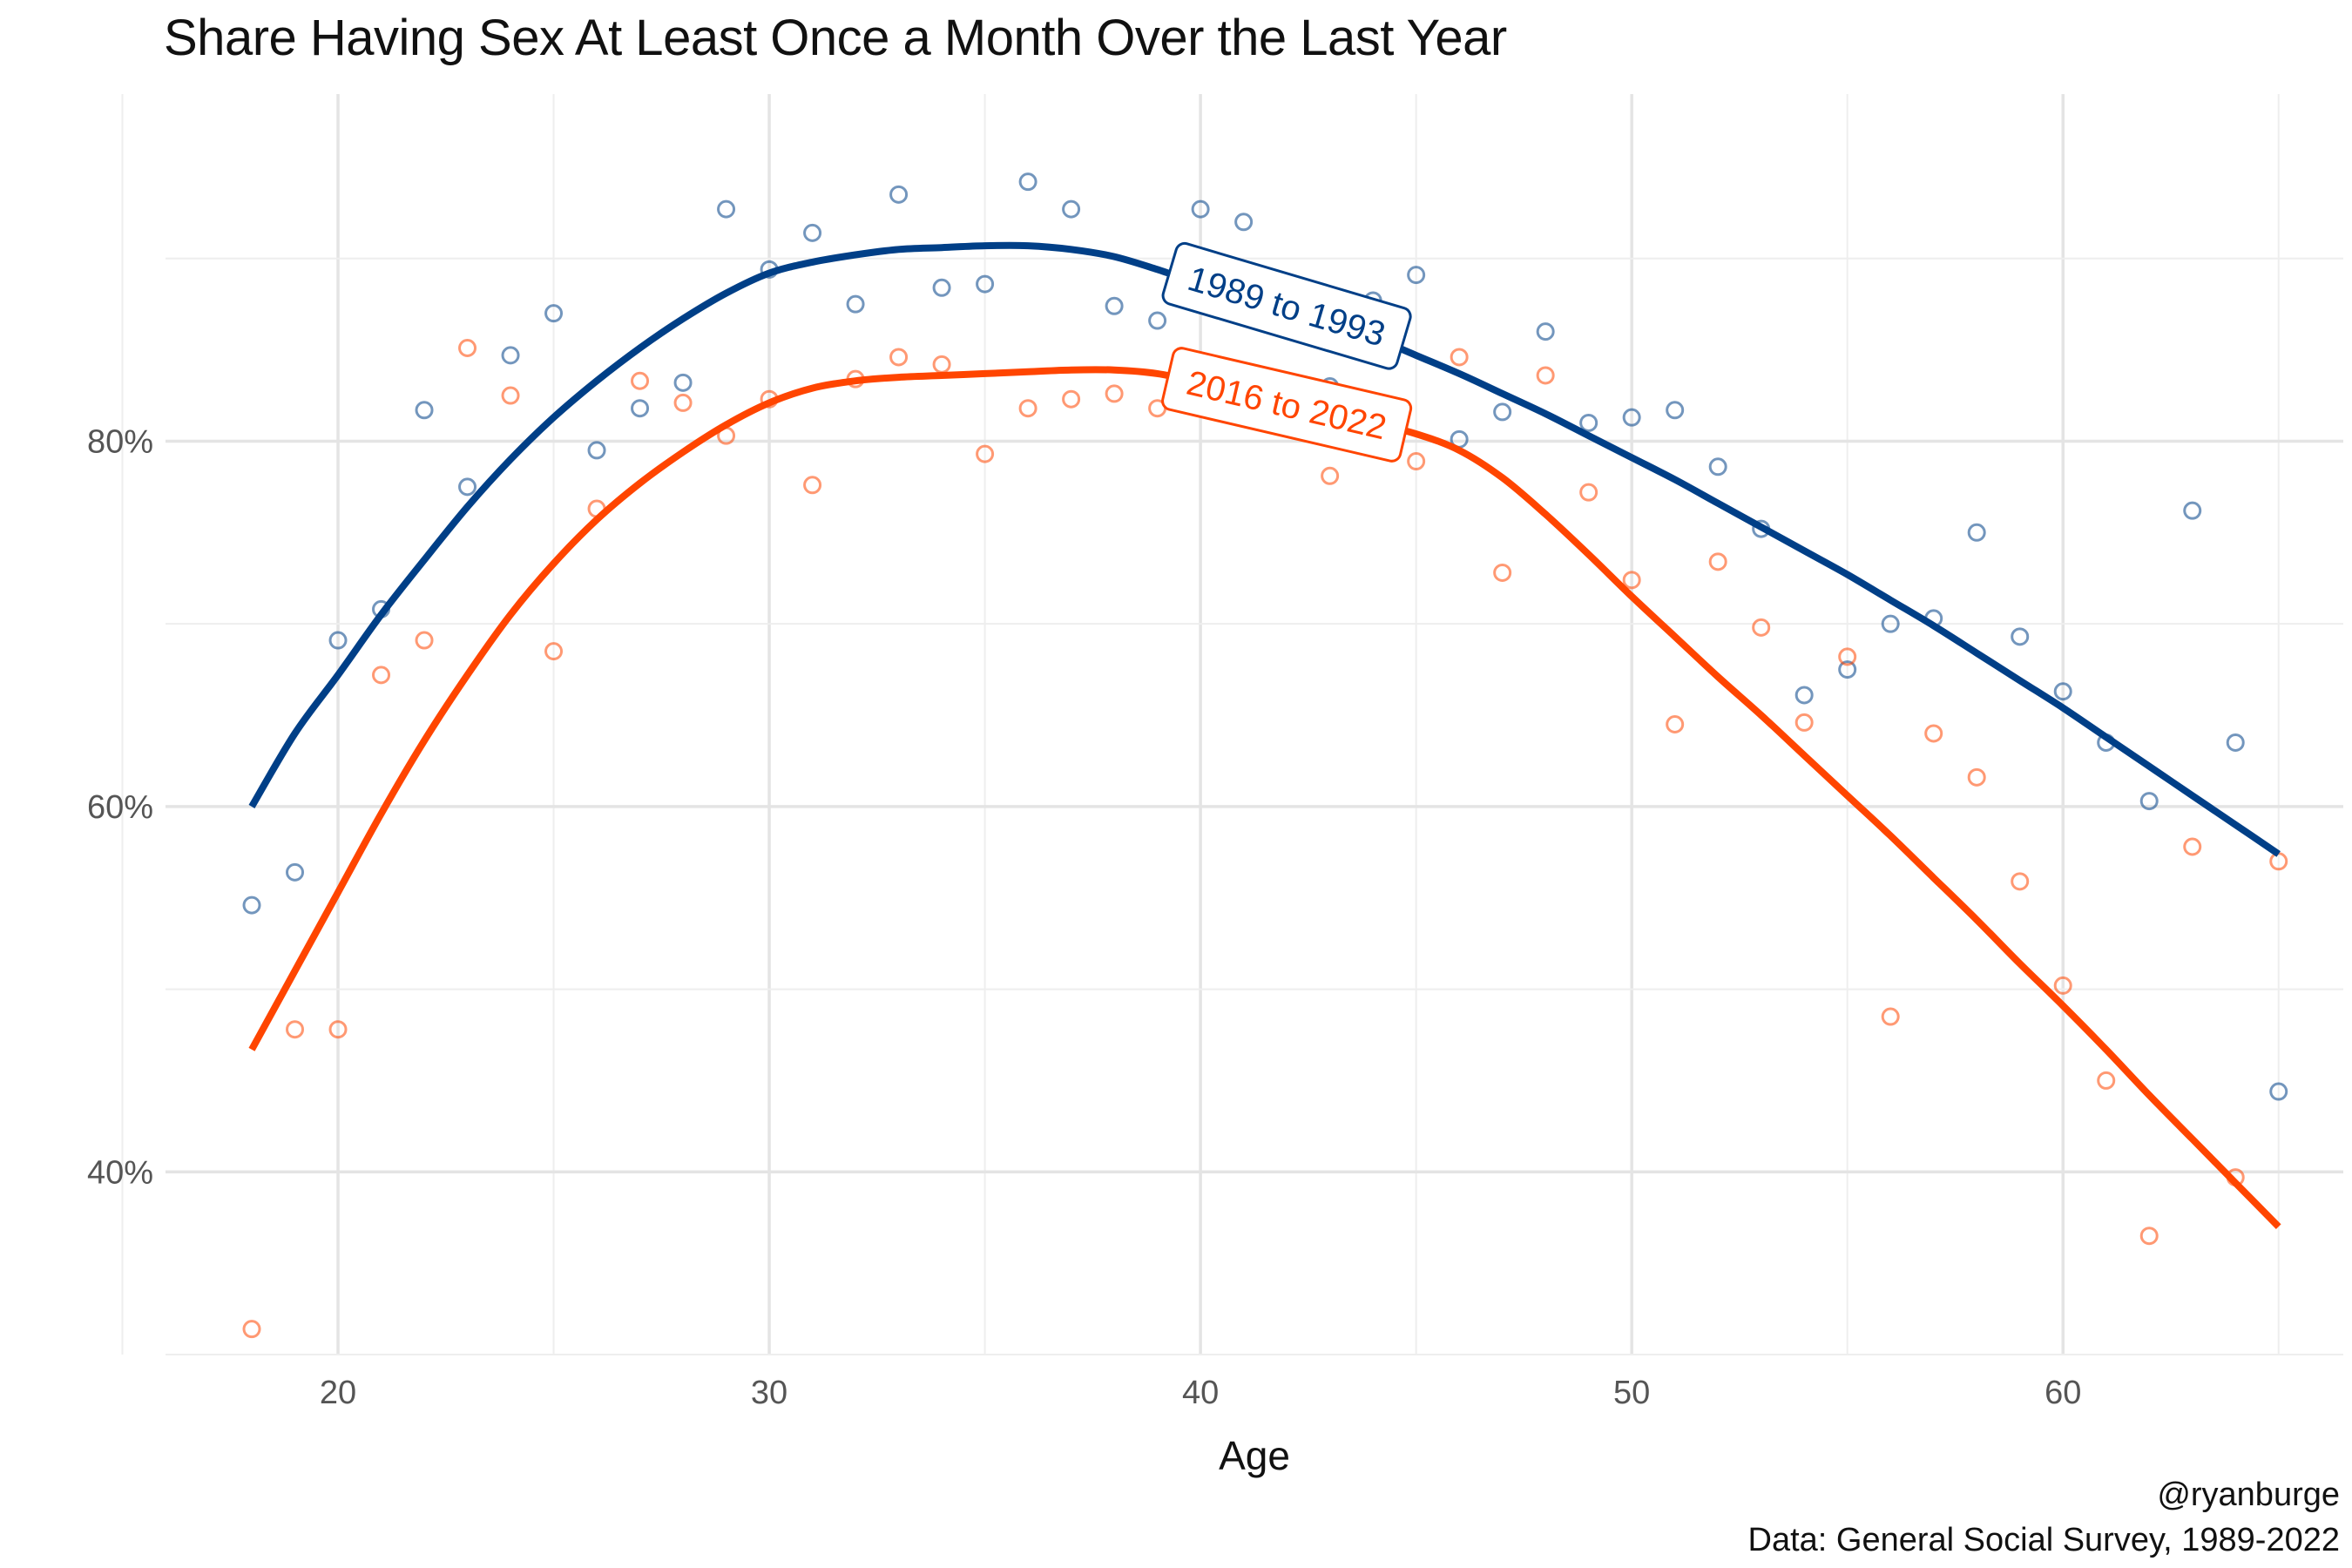 This screenshot has width=2352, height=1568. What do you see at coordinates (1254, 1456) in the screenshot?
I see `x-axis-title: Age` at bounding box center [1254, 1456].